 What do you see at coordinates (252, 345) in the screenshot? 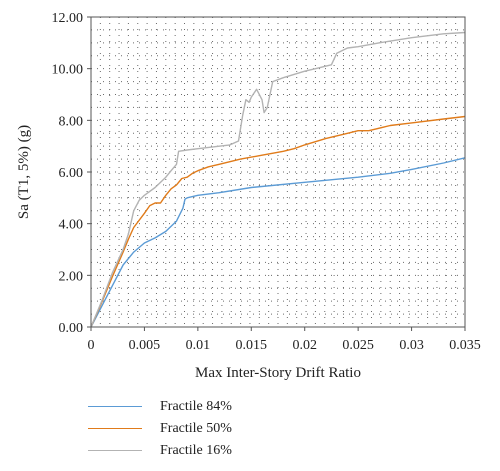
I see `x-tick-label: 0.015` at bounding box center [252, 345].